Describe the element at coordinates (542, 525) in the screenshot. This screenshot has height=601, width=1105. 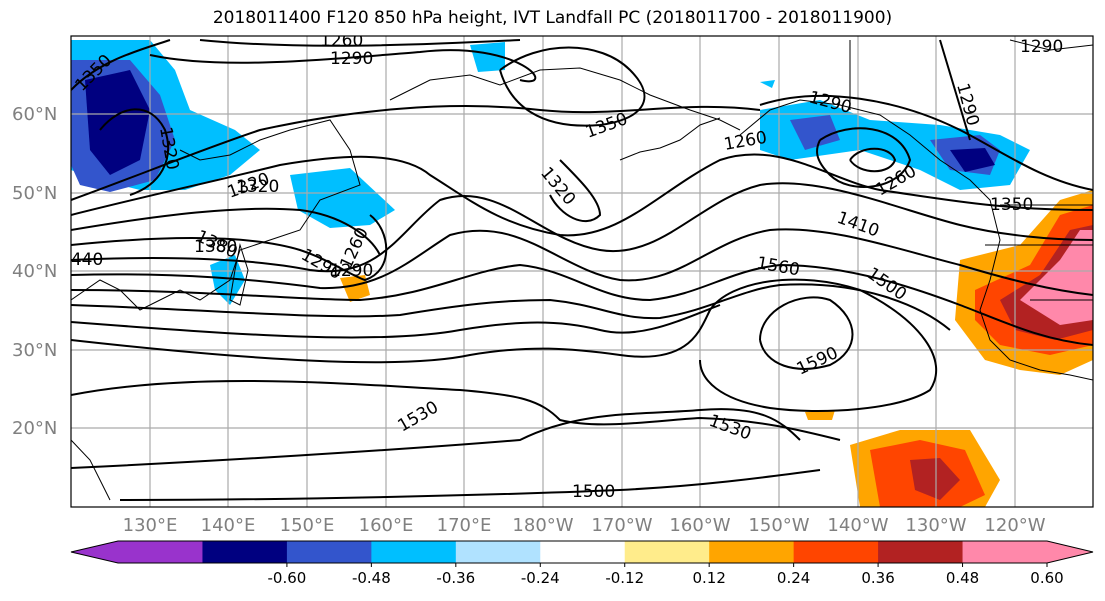
I see `longitude-label: 180°W` at that location.